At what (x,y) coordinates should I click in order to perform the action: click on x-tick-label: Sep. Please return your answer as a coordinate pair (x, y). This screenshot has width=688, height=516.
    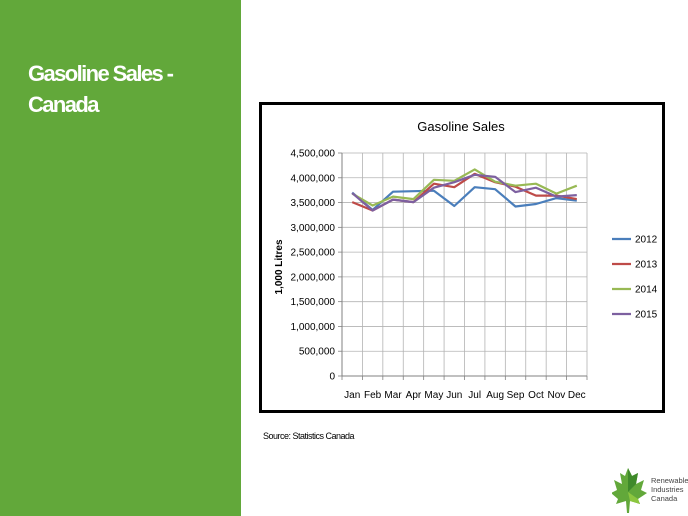
    Looking at the image, I should click on (516, 395).